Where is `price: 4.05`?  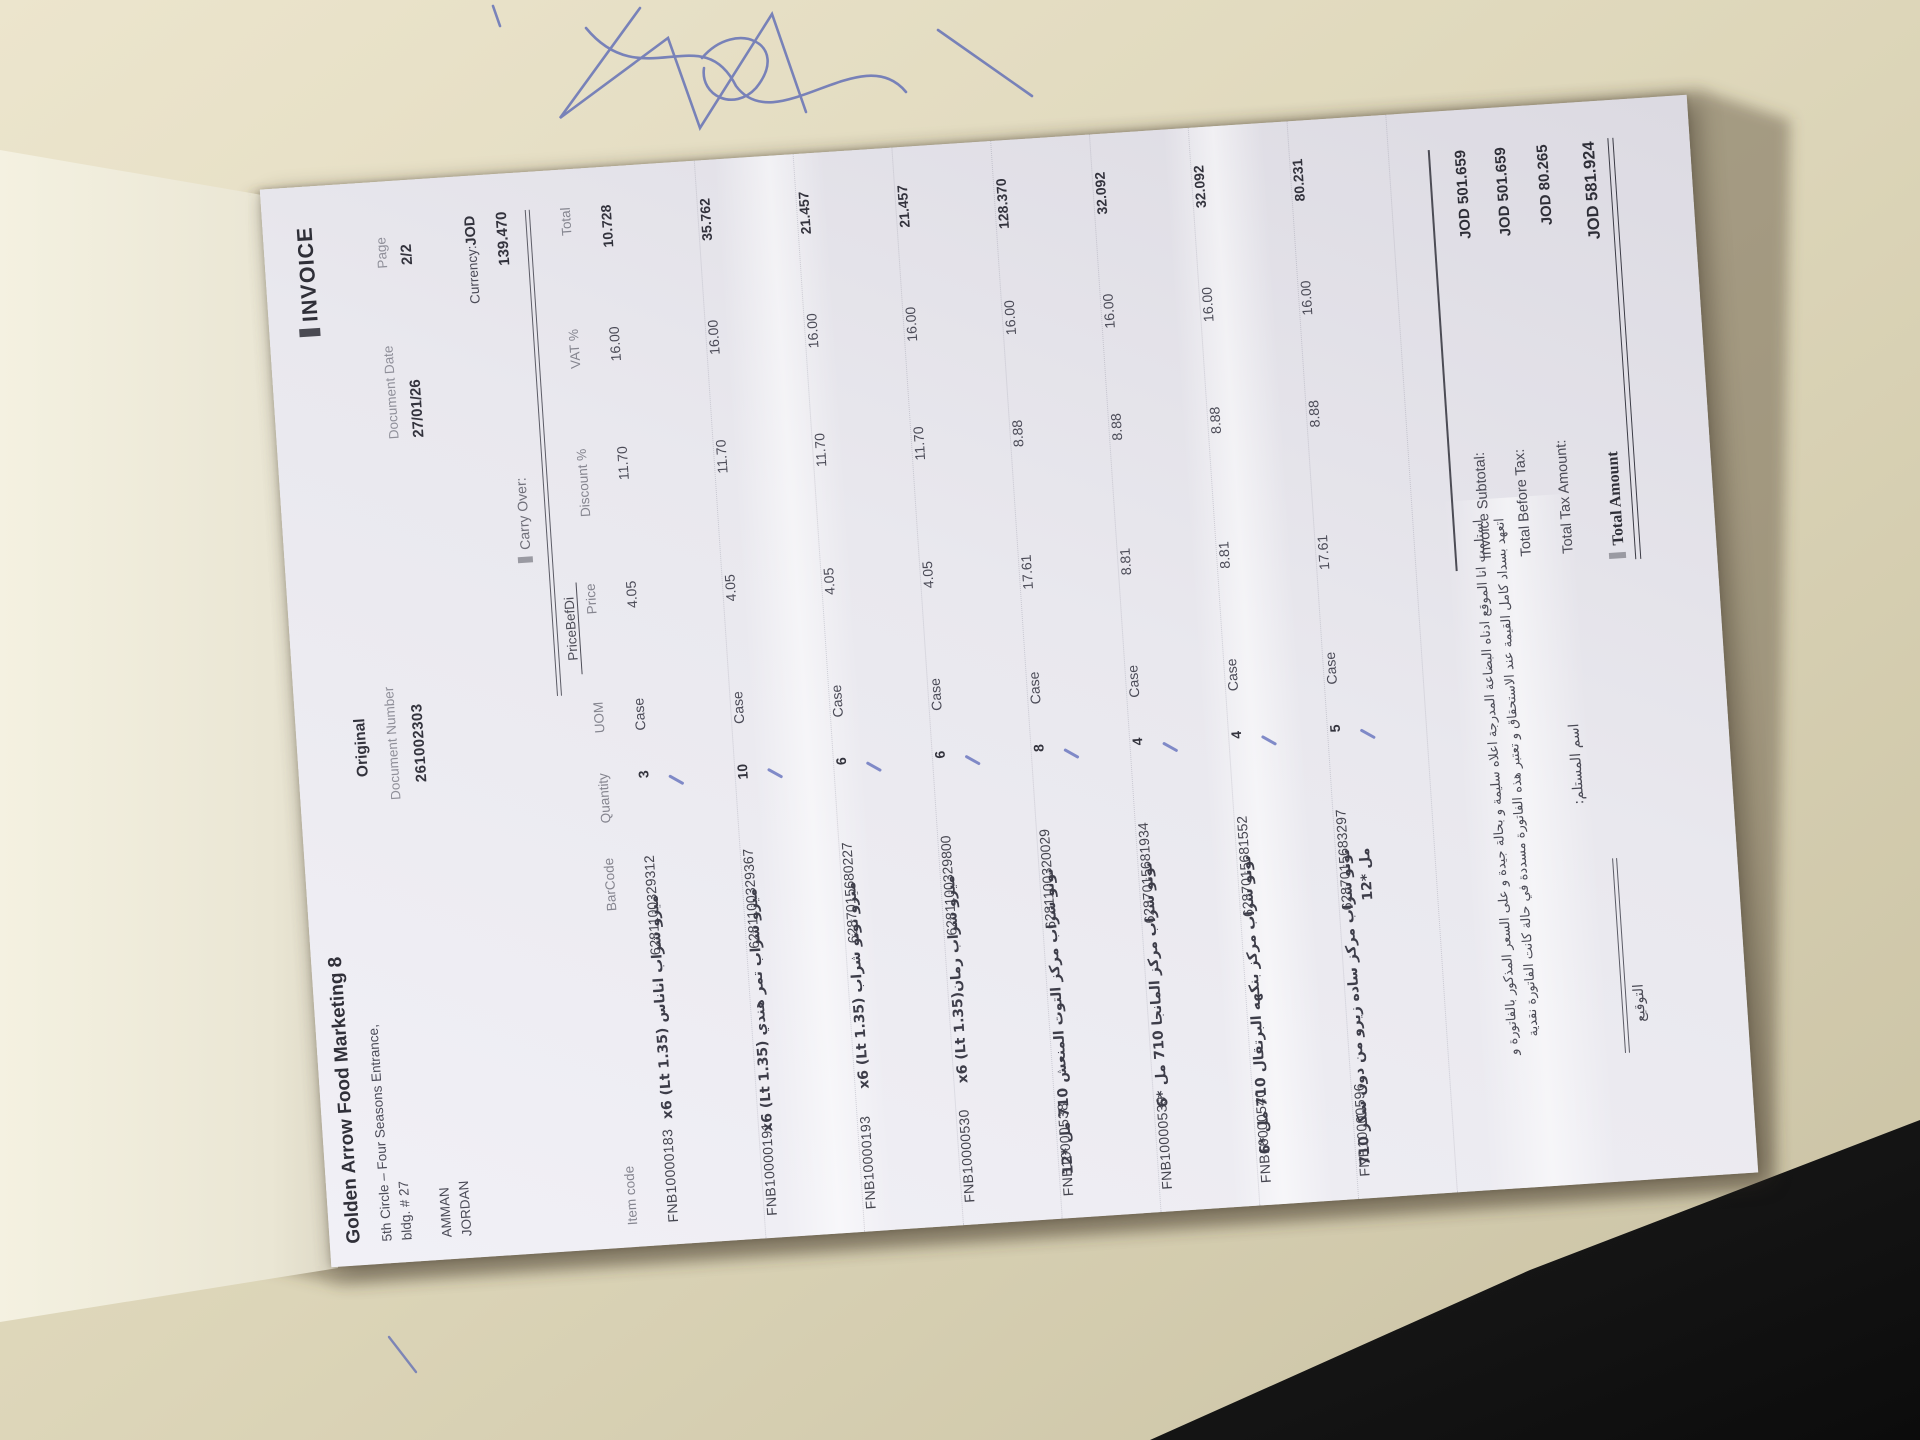
price: 4.05 is located at coordinates (631, 594).